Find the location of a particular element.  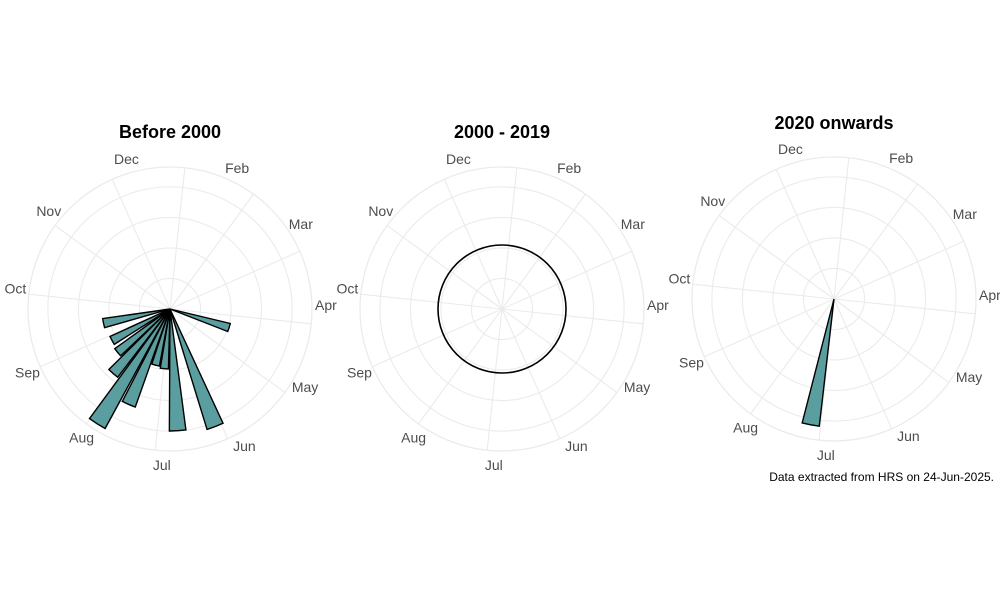

data-source-caption: Data extracted from HRS on 24-Jun-2025. is located at coordinates (881, 477).